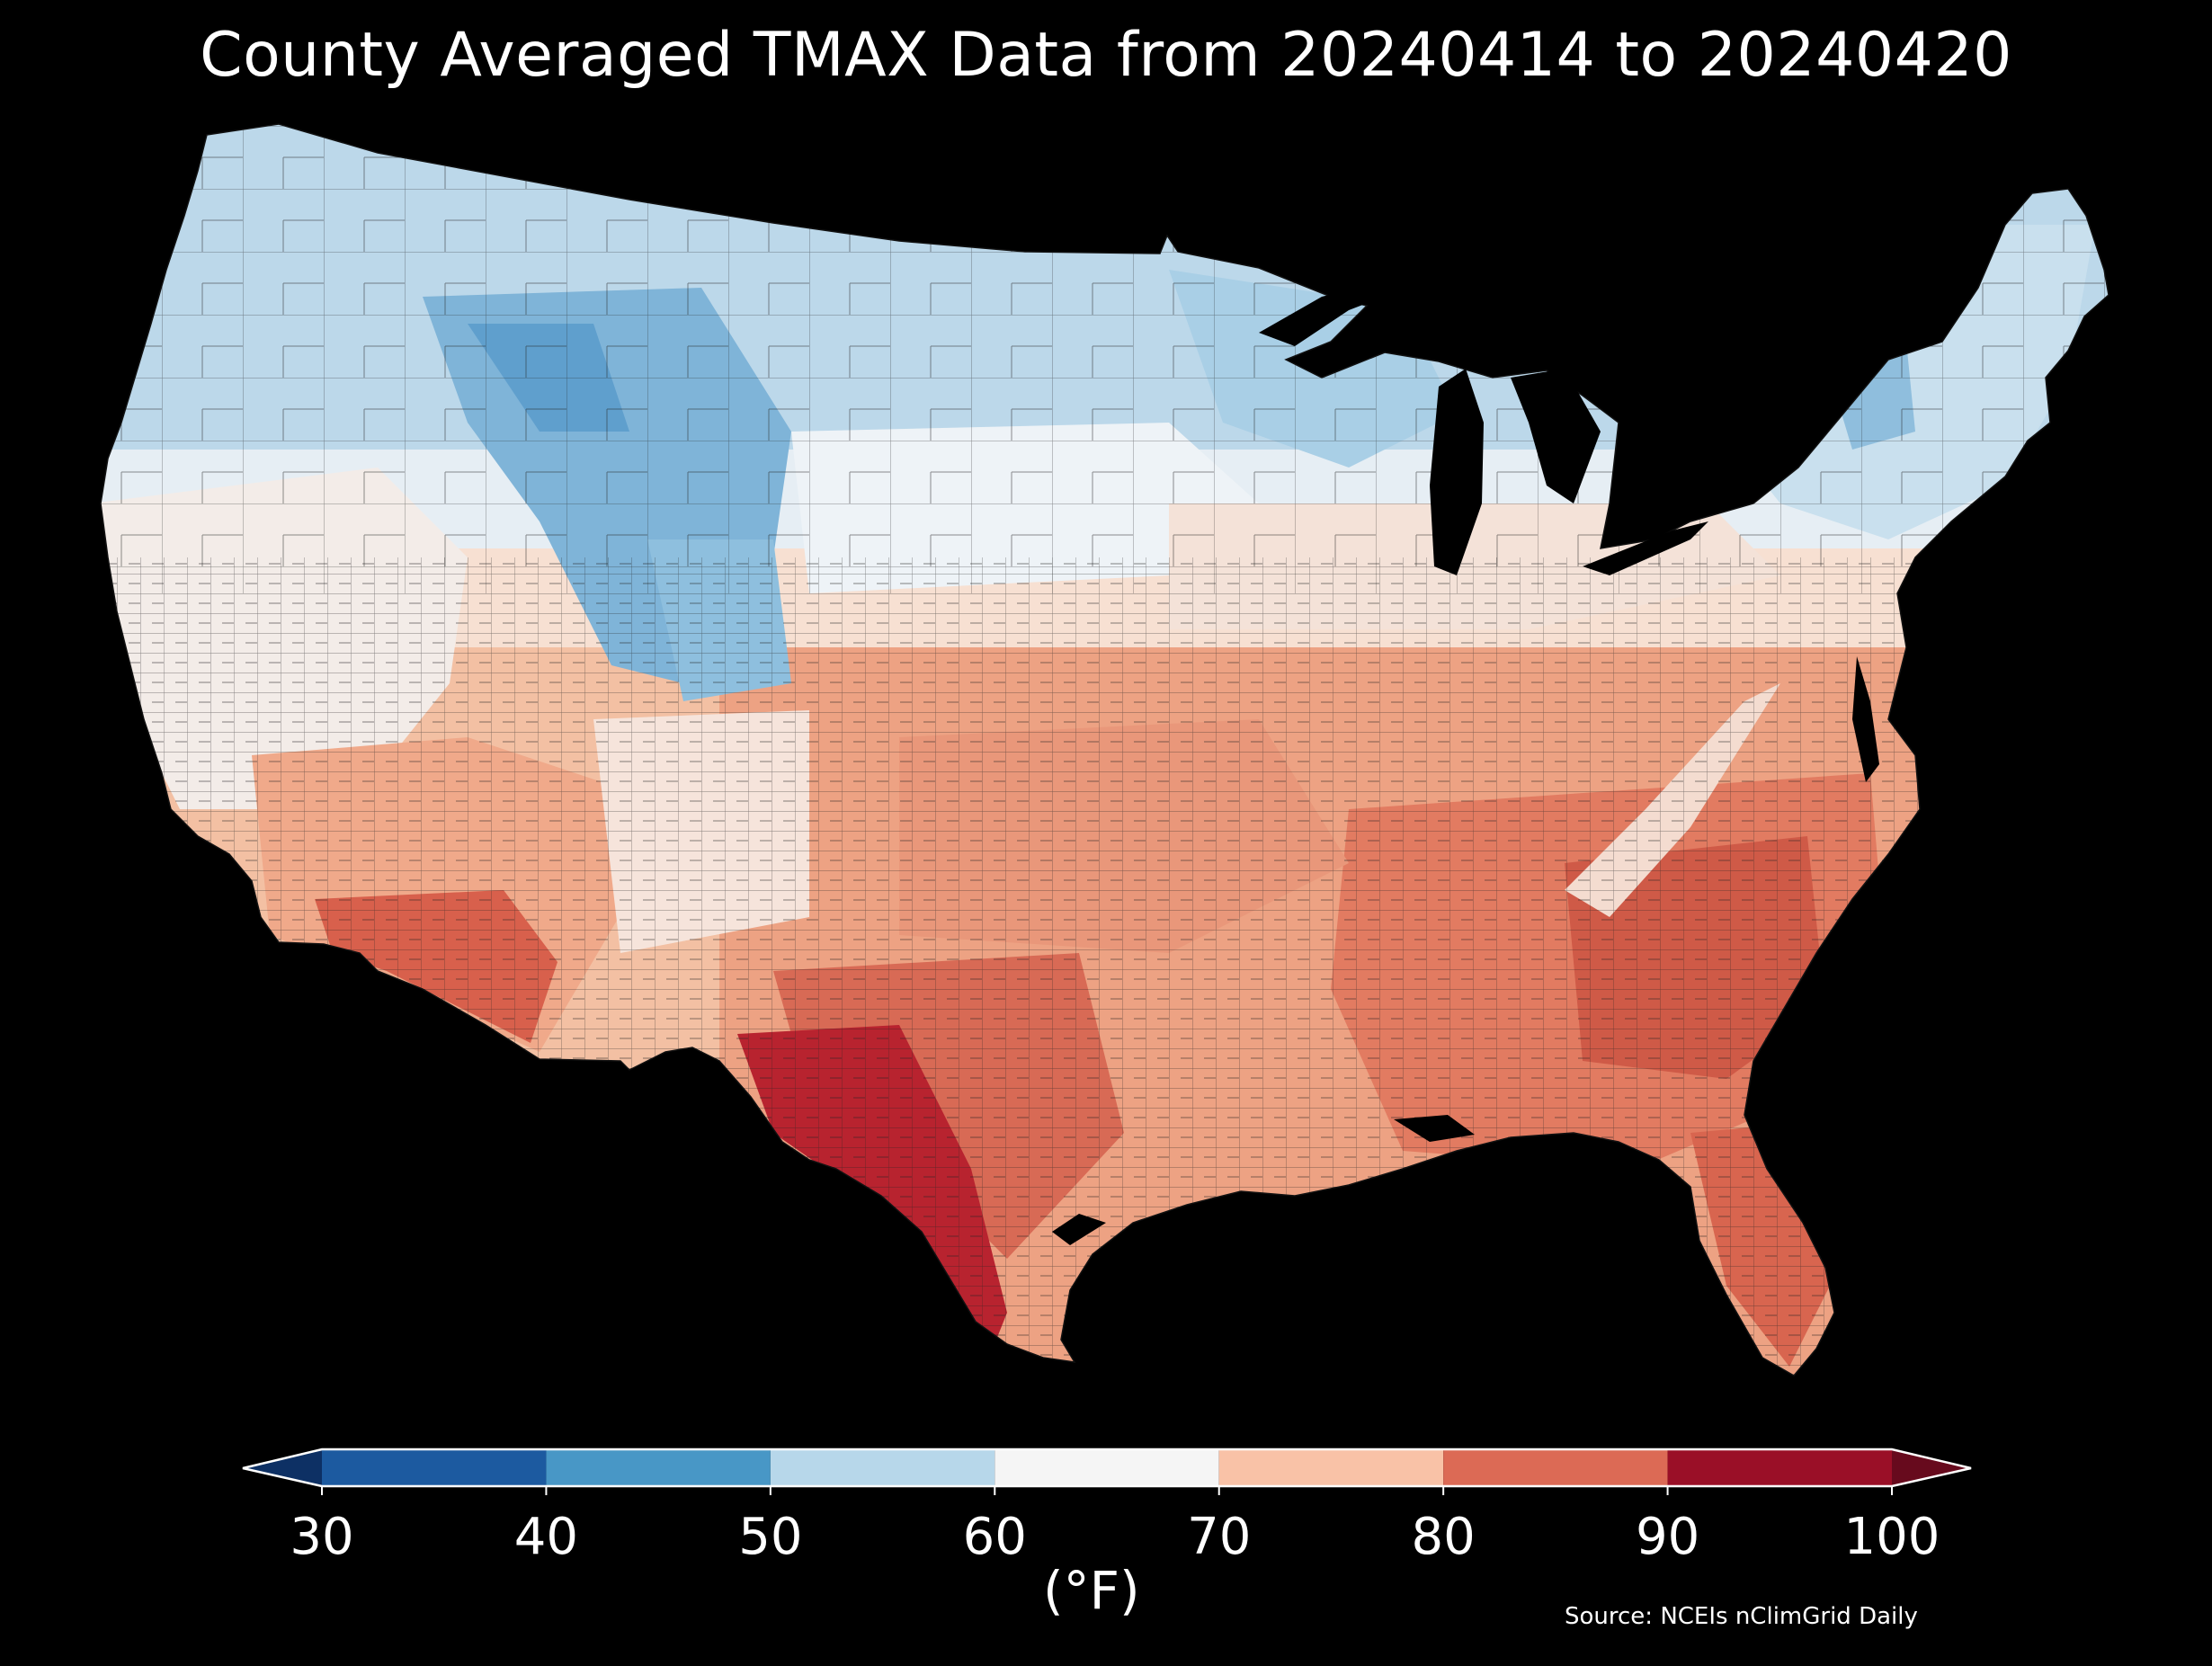  I want to click on source-credit: Source: NCEIs nClimGrid Daily, so click(1741, 1617).